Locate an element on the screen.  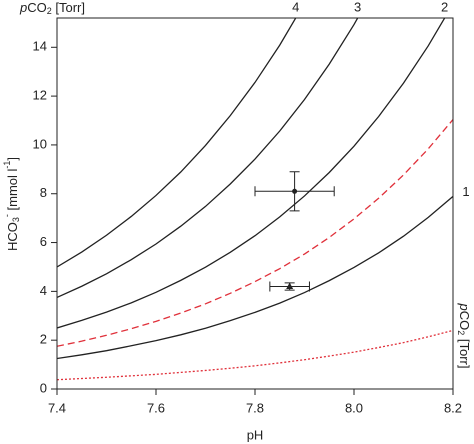
y-tick-label: 0 is located at coordinates (43, 387).